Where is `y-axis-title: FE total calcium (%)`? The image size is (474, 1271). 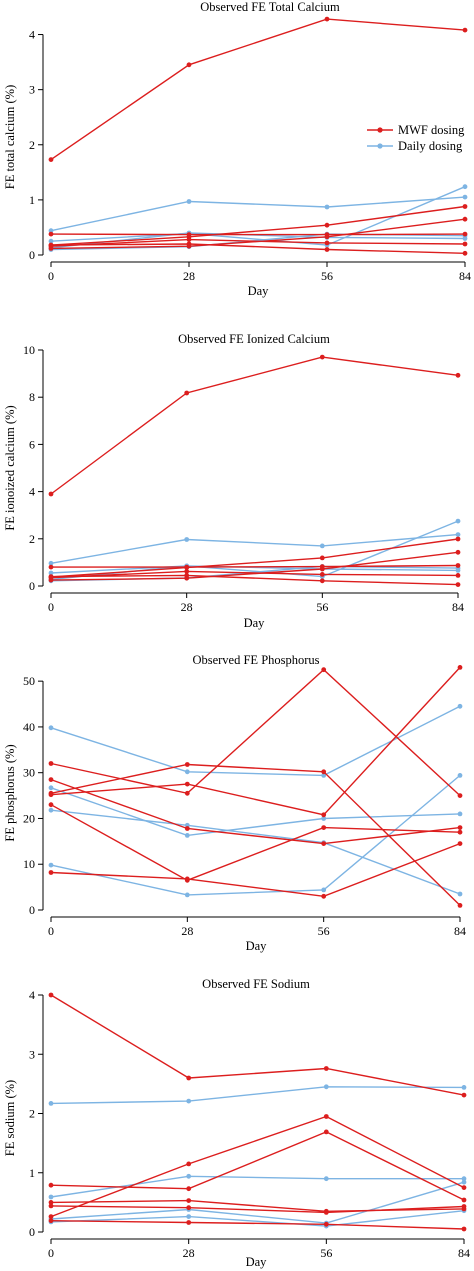
y-axis-title: FE total calcium (%) is located at coordinates (10, 137).